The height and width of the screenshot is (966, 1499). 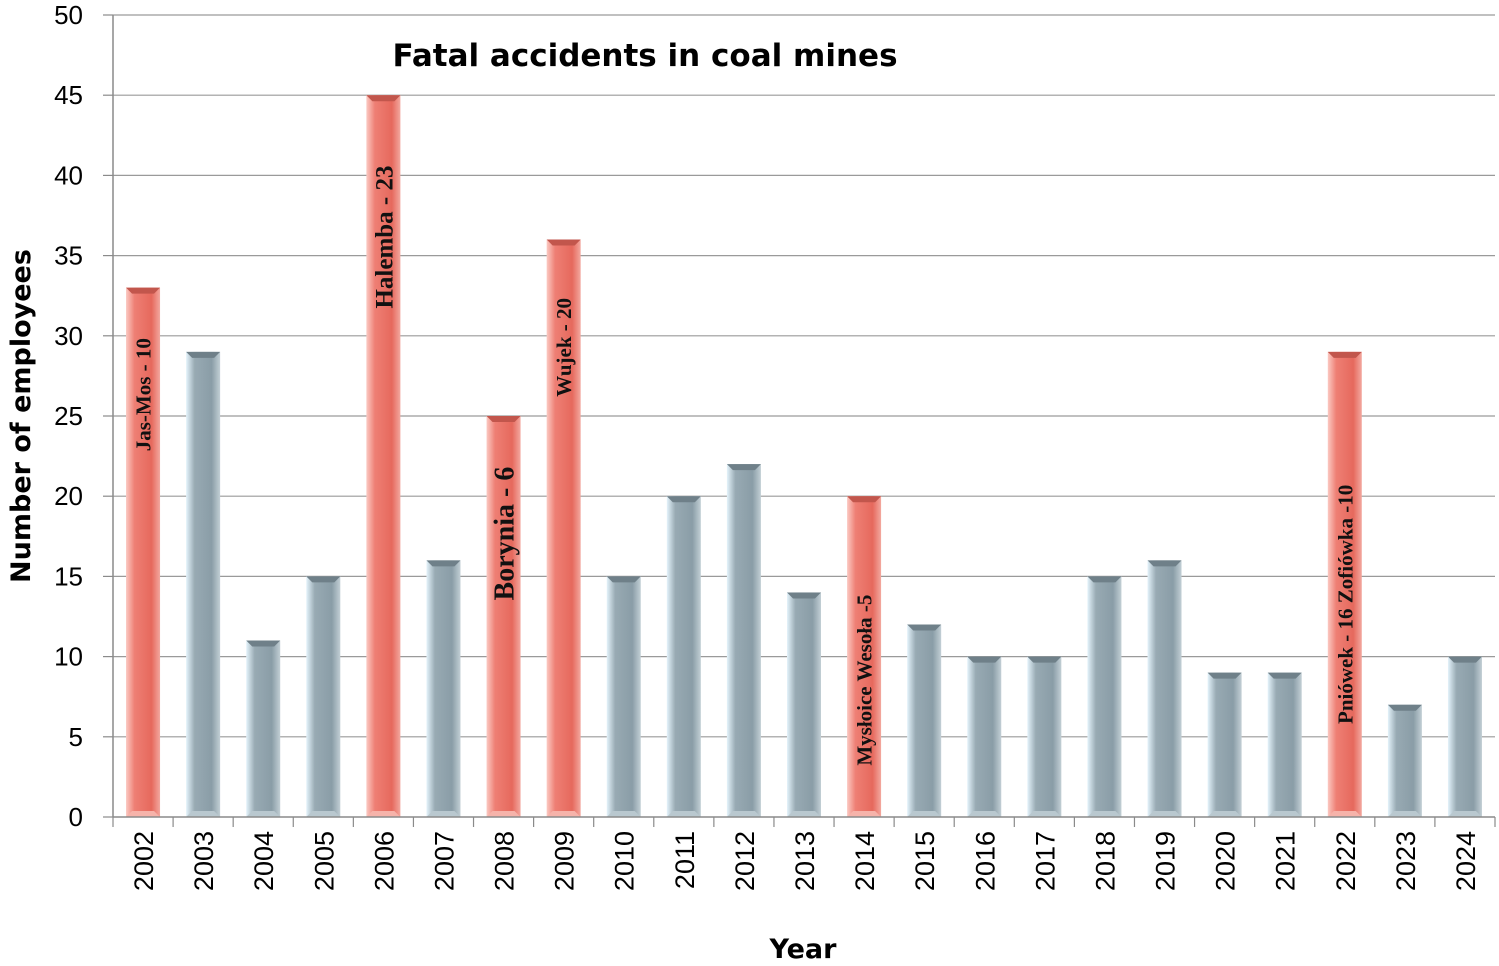 I want to click on x-tick-label: 2014, so click(x=865, y=861).